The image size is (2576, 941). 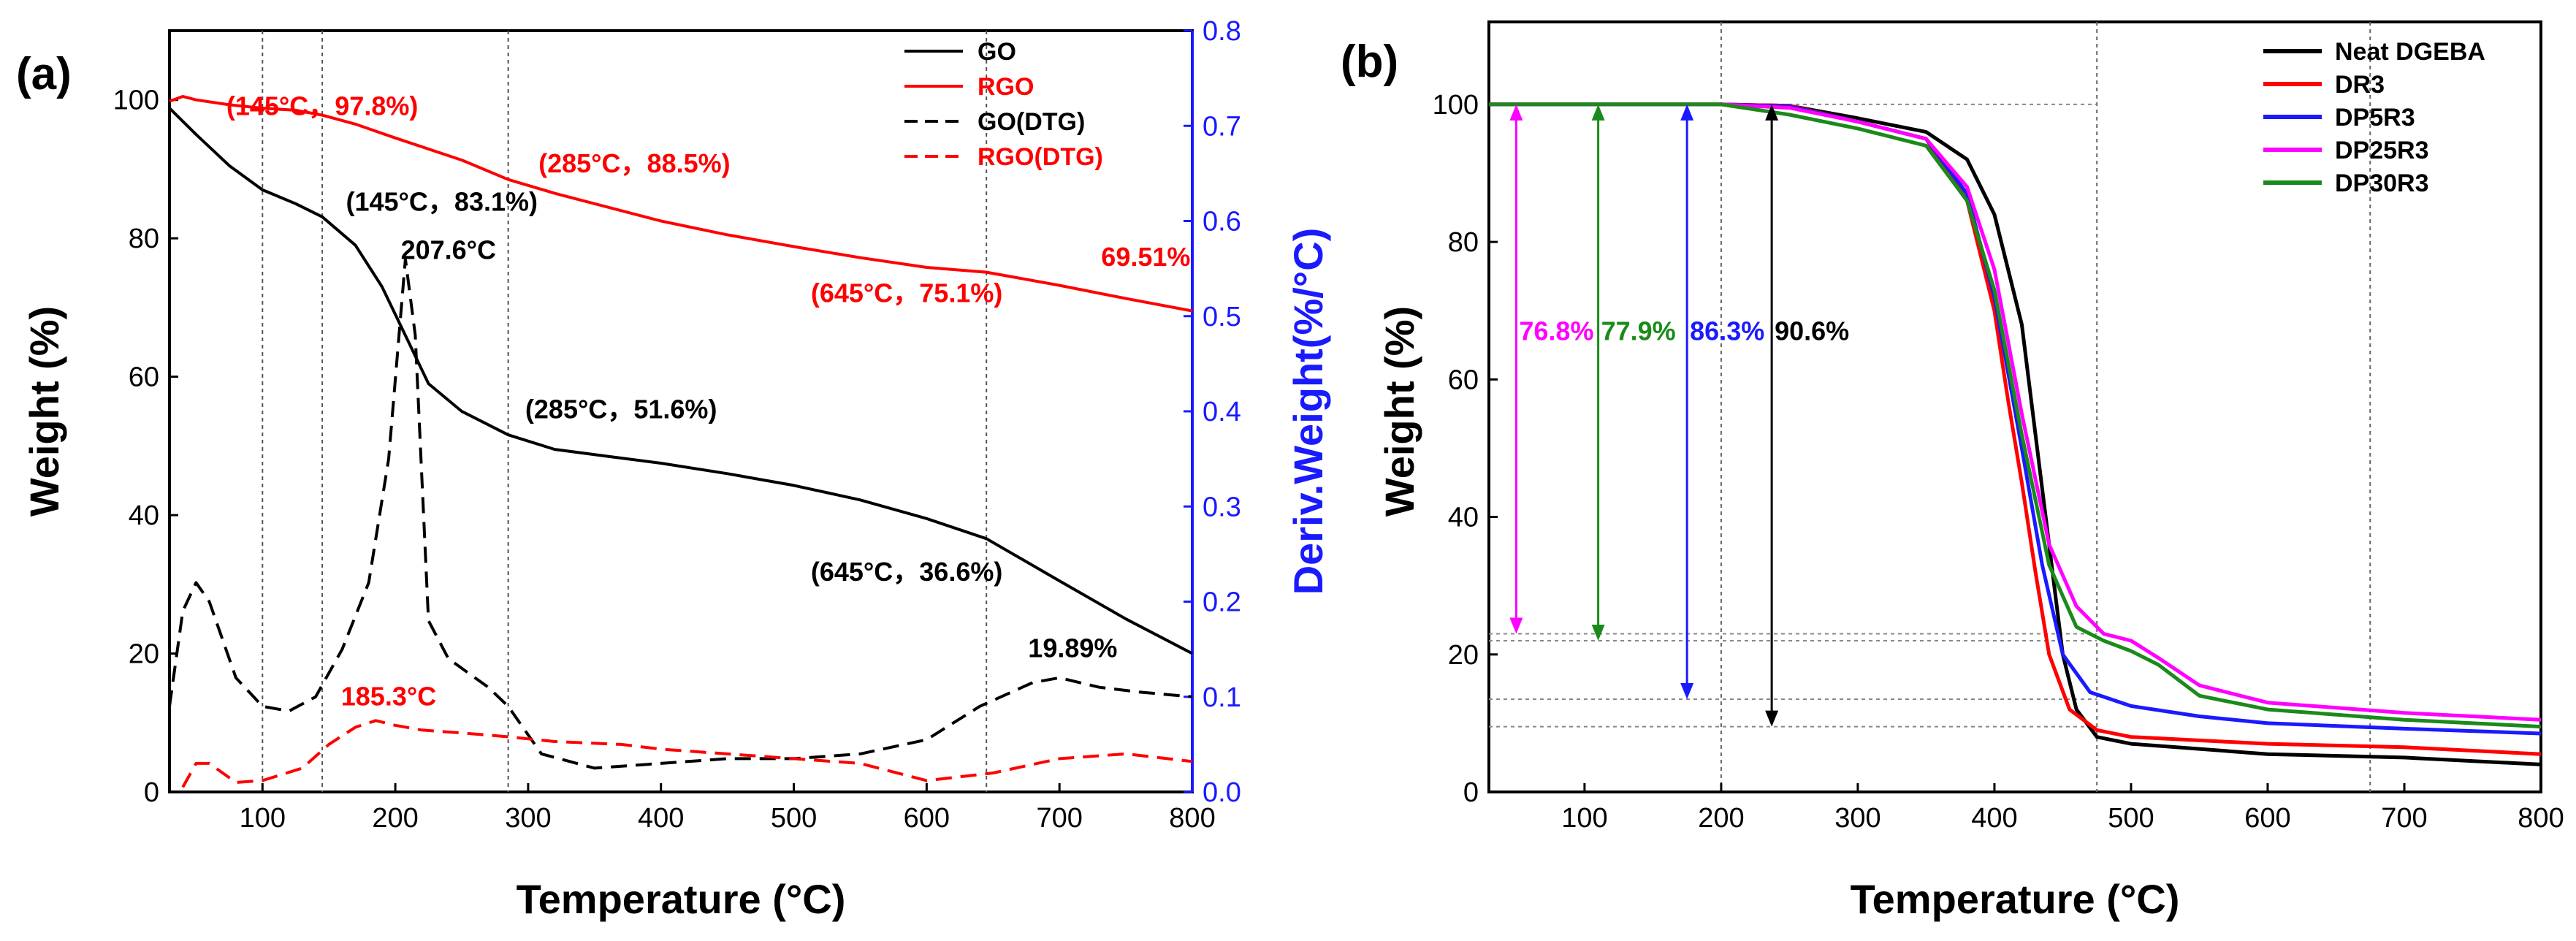 What do you see at coordinates (1222, 792) in the screenshot?
I see `y2-tick-label-a: 0.0` at bounding box center [1222, 792].